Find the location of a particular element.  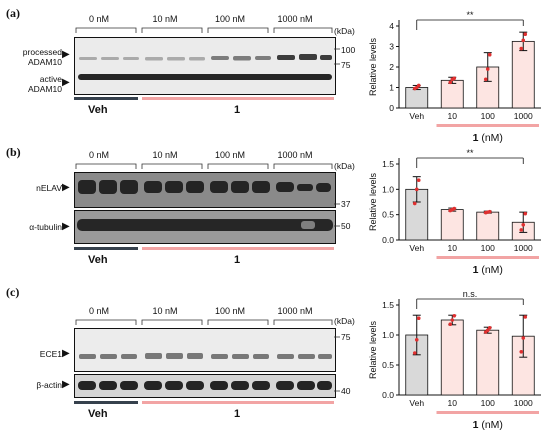

vehicle-bar is located at coordinates (106, 402).